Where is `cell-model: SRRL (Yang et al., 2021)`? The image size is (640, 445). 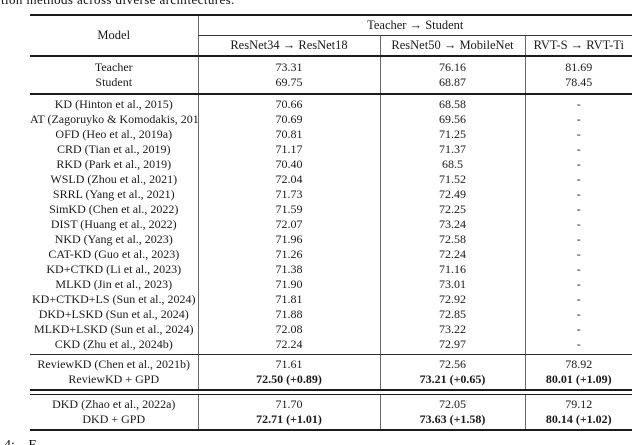
cell-model: SRRL (Yang et al., 2021) is located at coordinates (113, 194).